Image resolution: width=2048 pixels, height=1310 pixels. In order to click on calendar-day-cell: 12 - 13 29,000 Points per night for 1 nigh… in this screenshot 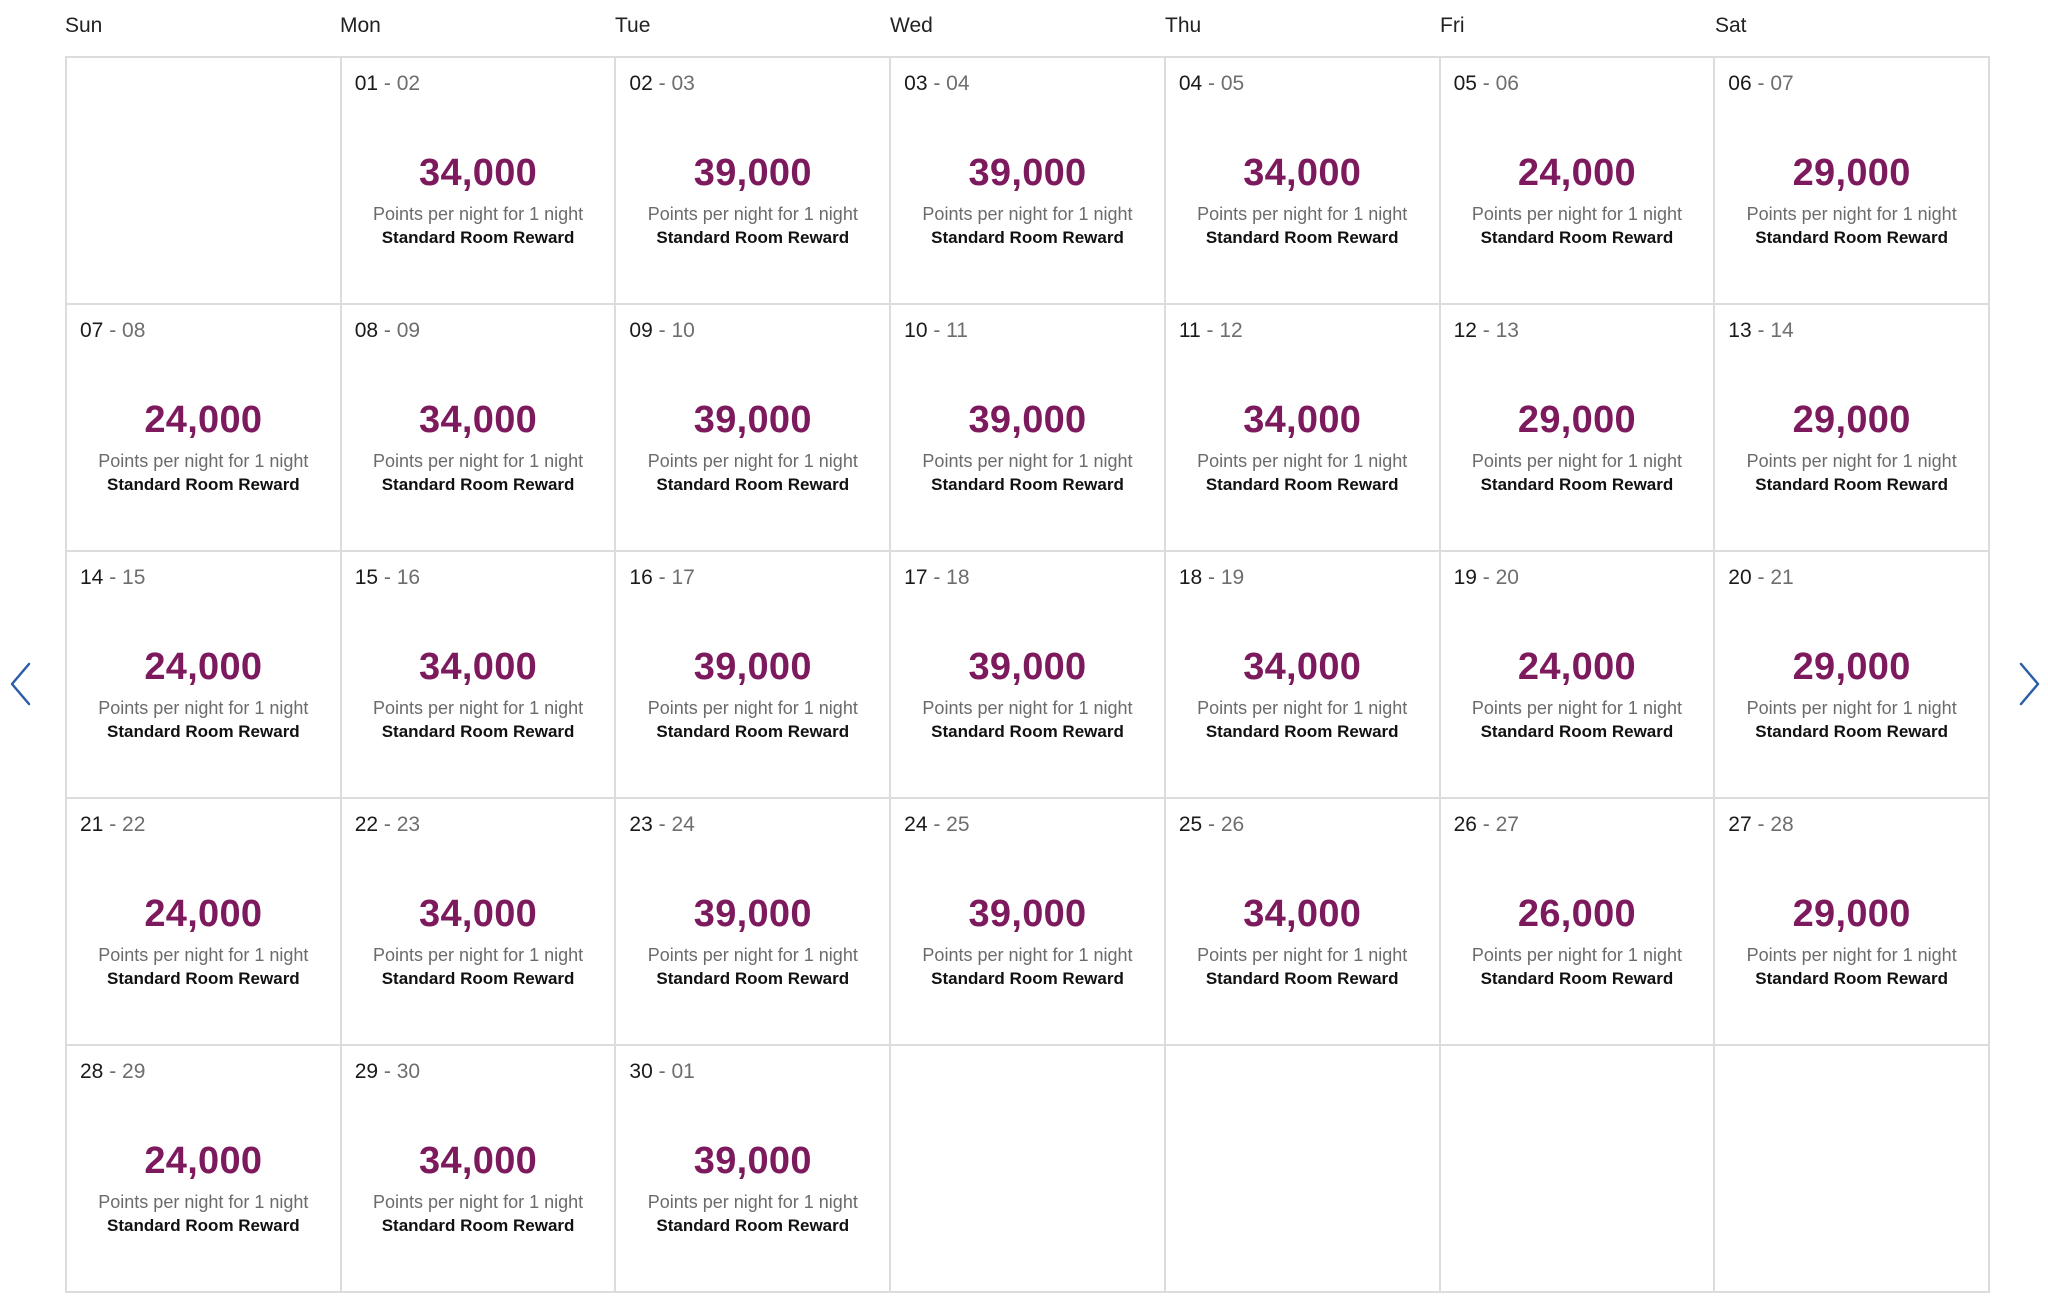, I will do `click(1578, 428)`.